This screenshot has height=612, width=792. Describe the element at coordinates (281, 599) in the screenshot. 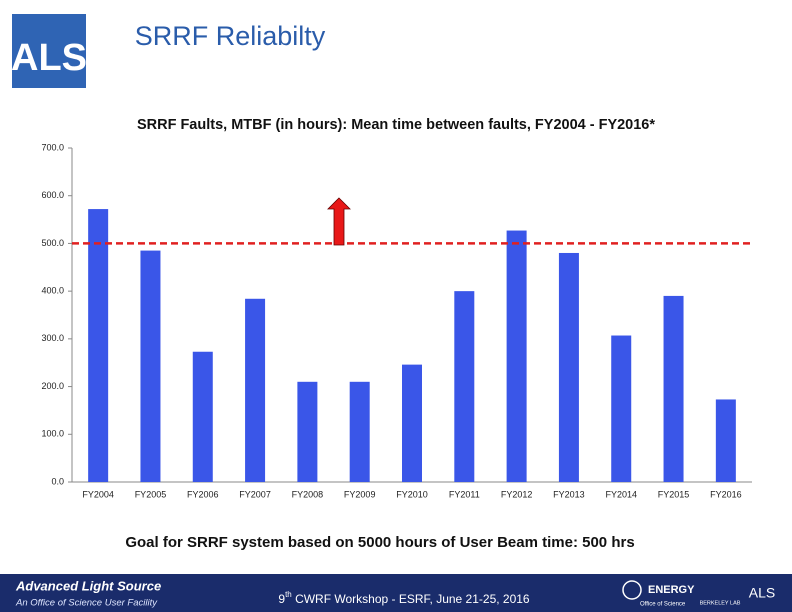

I see `event-num: 9` at that location.